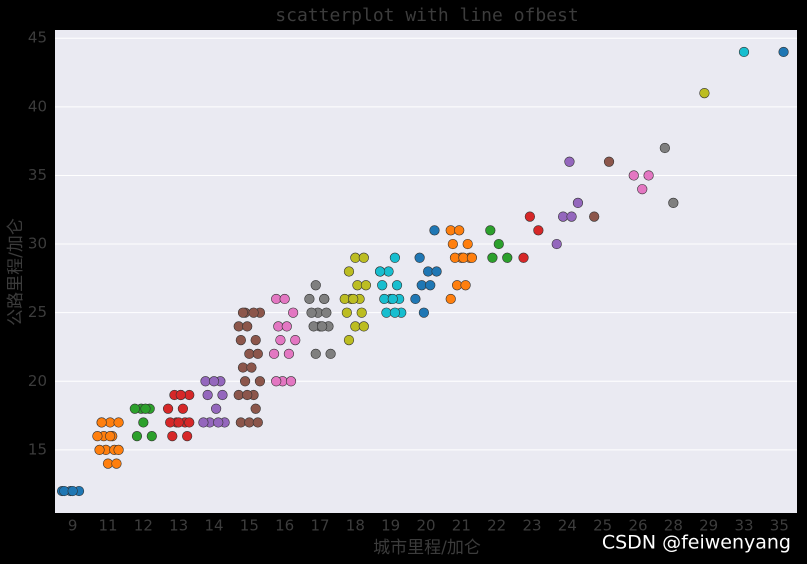 This screenshot has width=807, height=564. I want to click on y-tick-label: 45, so click(37, 38).